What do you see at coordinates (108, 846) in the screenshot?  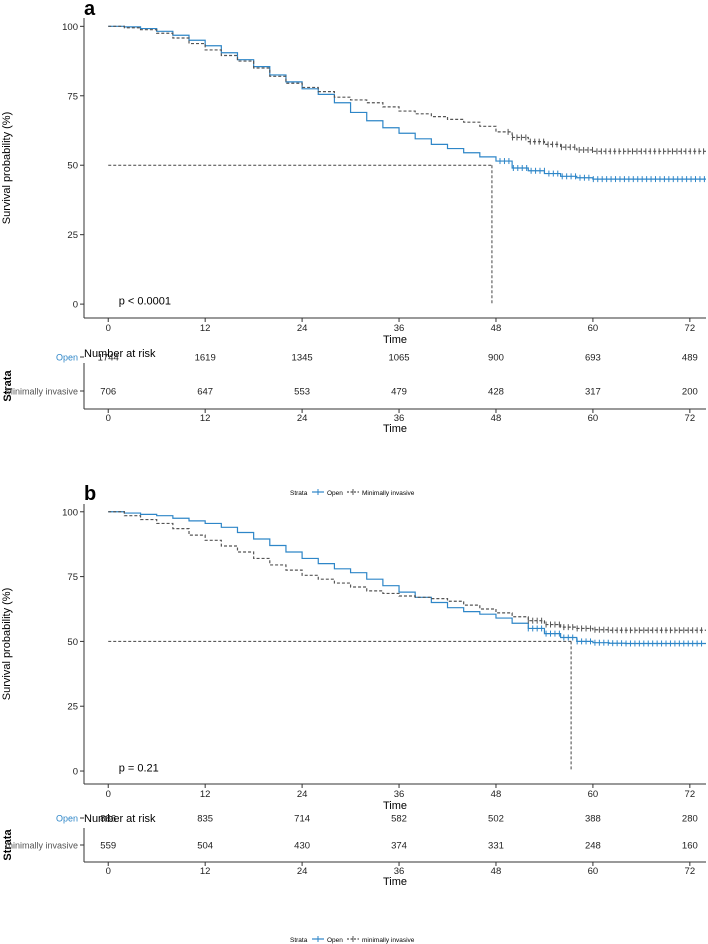 I see `risk-count: 559` at bounding box center [108, 846].